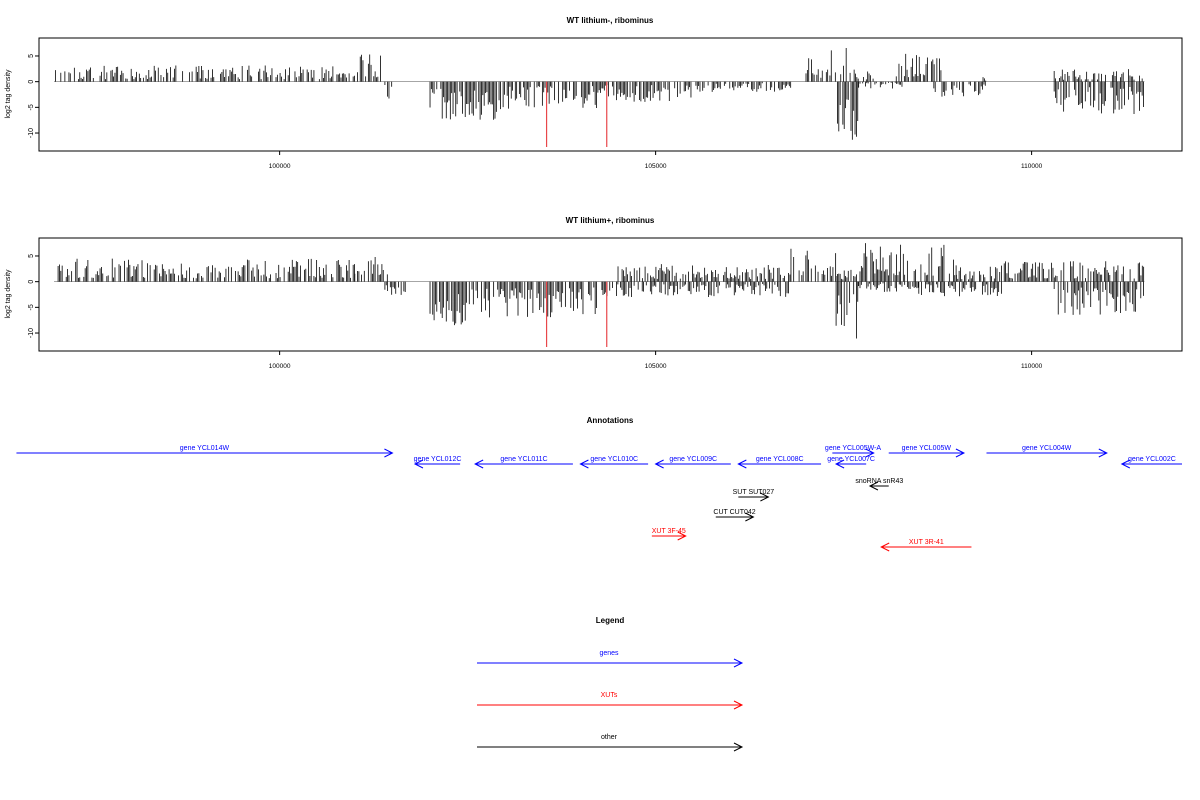 This screenshot has width=1200, height=800. Describe the element at coordinates (609, 695) in the screenshot. I see `legend-label: XUTs` at that location.